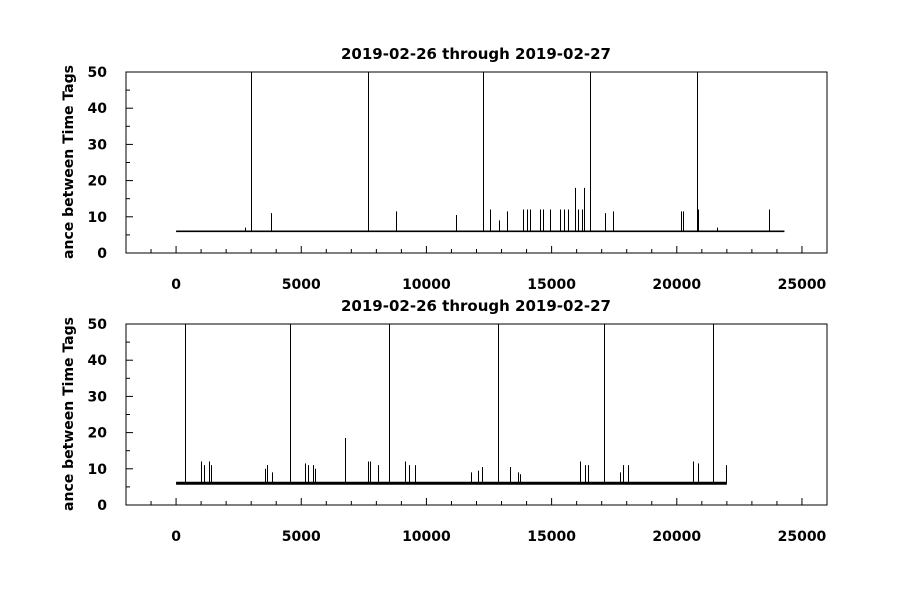 The height and width of the screenshot is (594, 917). Describe the element at coordinates (98, 434) in the screenshot. I see `bottom-plot-y-tick-label: 20` at that location.